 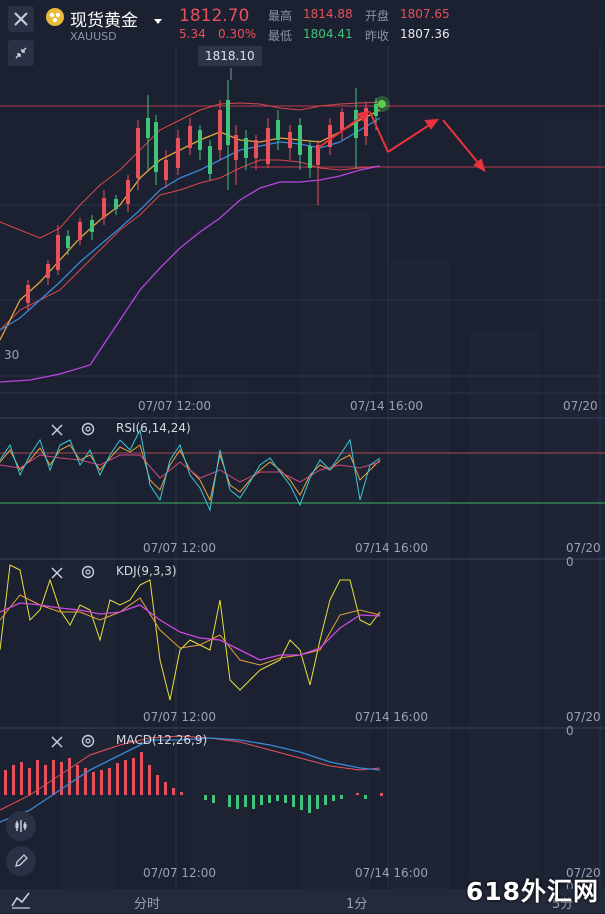 What do you see at coordinates (580, 406) in the screenshot?
I see `main-time-label-3: 07/20` at bounding box center [580, 406].